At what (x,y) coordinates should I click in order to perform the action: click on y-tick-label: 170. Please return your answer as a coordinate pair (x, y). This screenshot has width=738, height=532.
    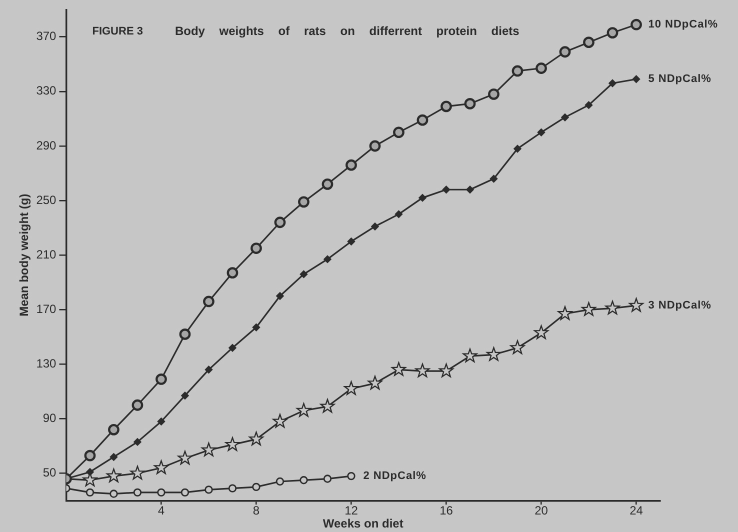
    Looking at the image, I should click on (46, 309).